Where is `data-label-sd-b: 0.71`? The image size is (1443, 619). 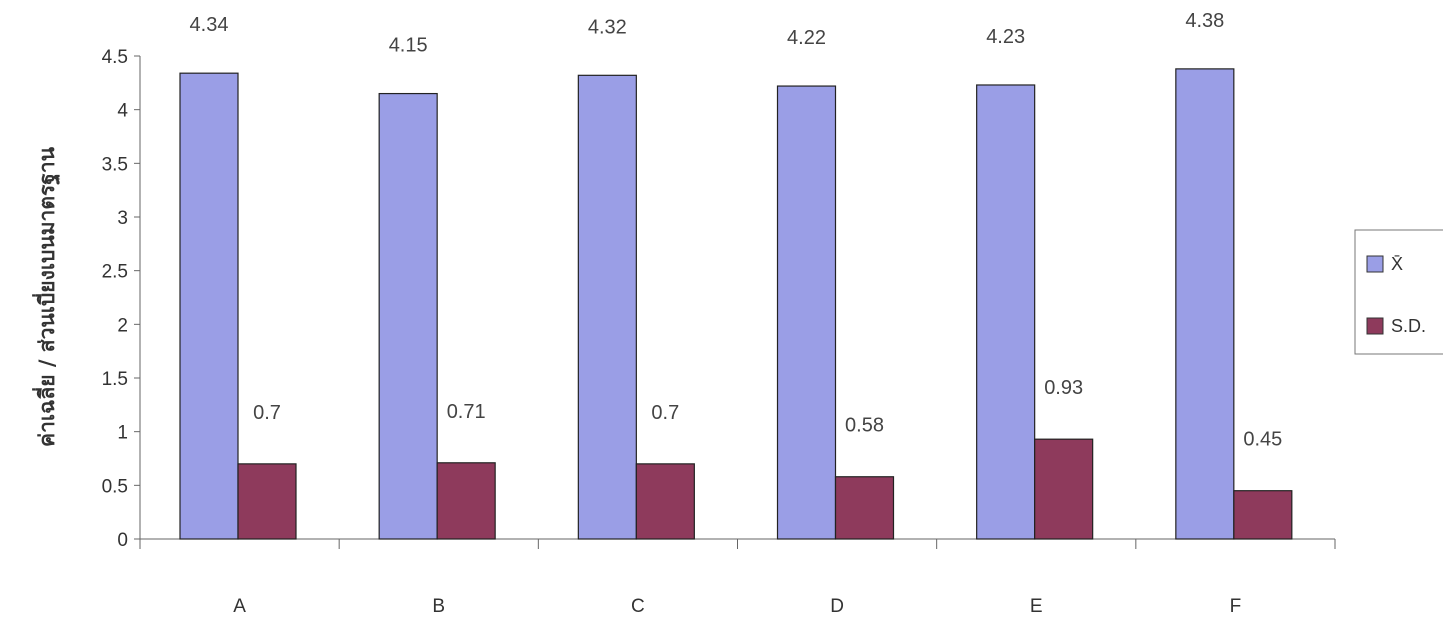
data-label-sd-b: 0.71 is located at coordinates (466, 412).